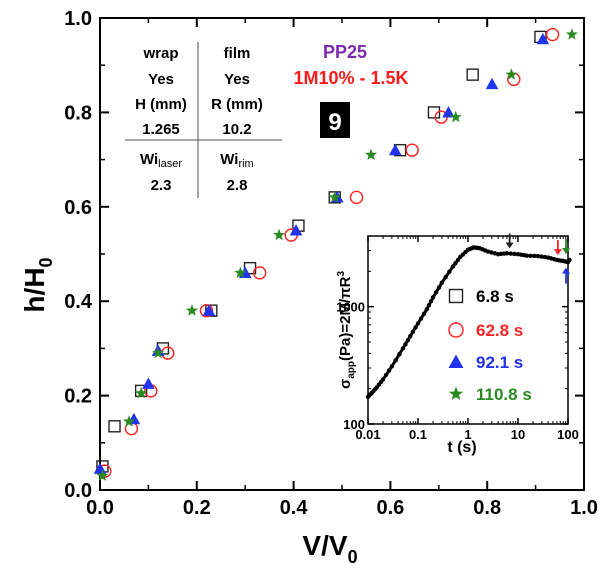 The width and height of the screenshot is (601, 569). What do you see at coordinates (37, 284) in the screenshot?
I see `y-axis-label: h/H0` at bounding box center [37, 284].